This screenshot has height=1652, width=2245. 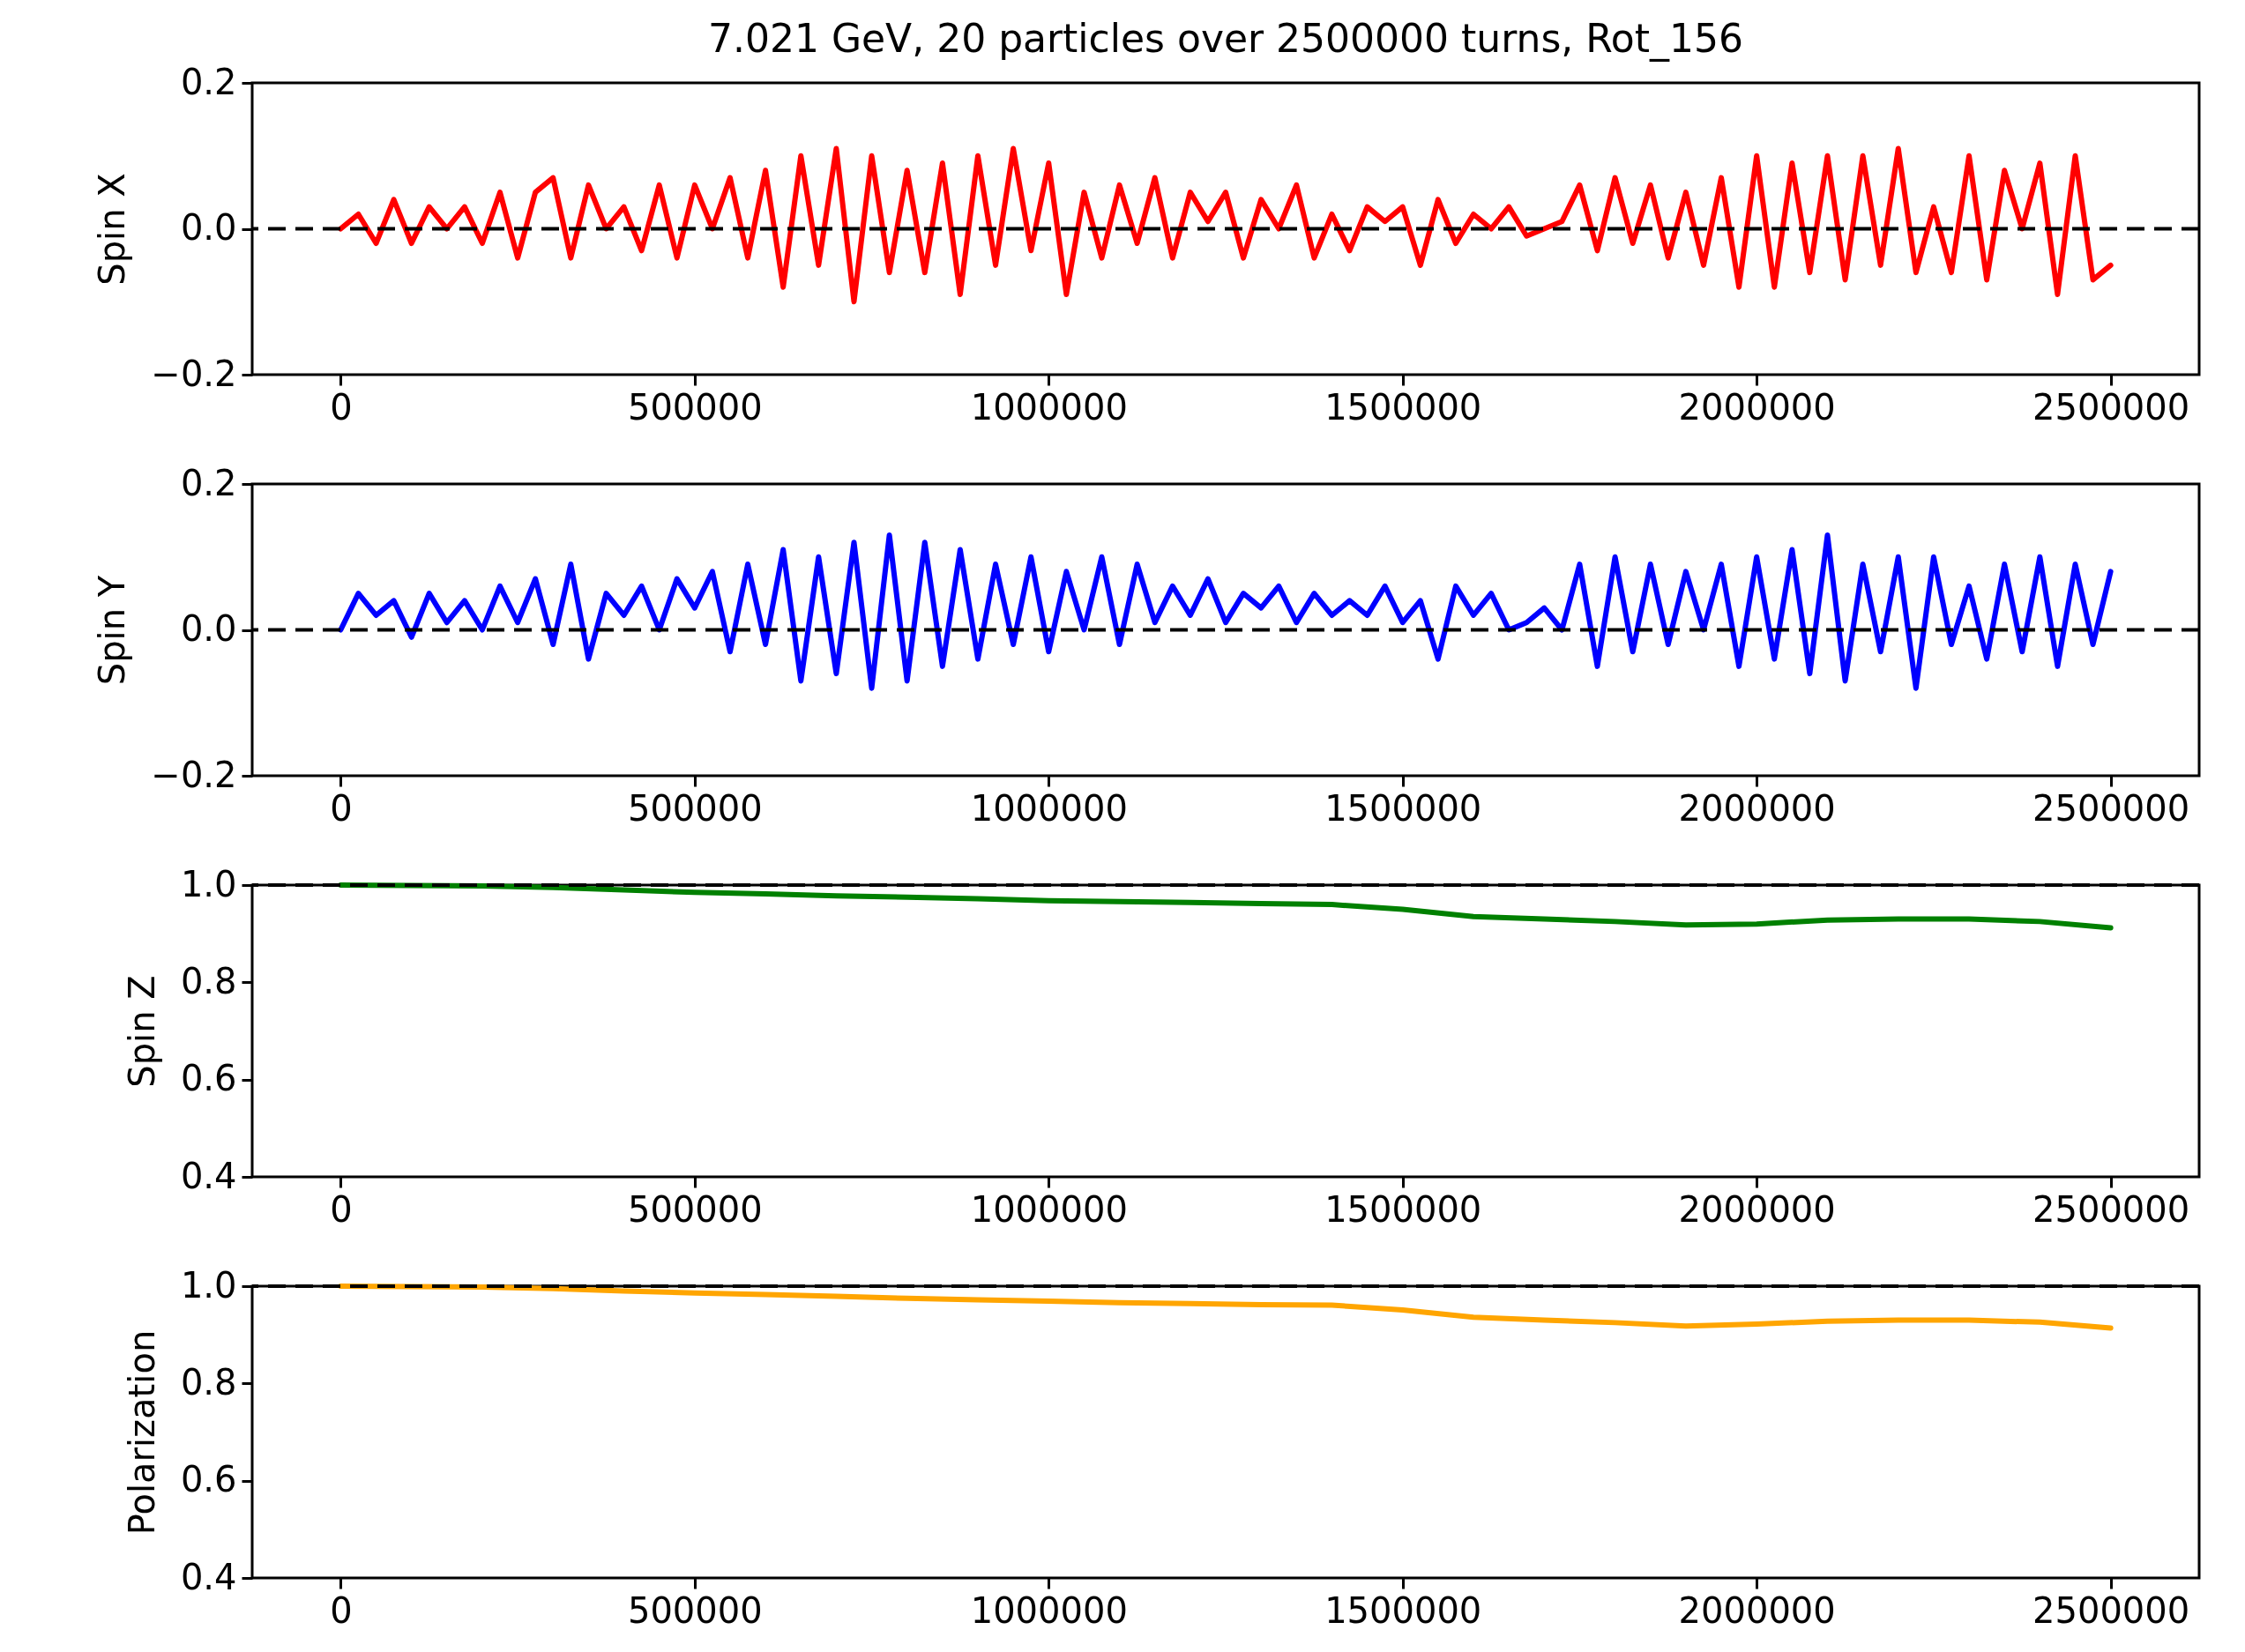 What do you see at coordinates (113, 630) in the screenshot?
I see `y-axis-title: Spin Y` at bounding box center [113, 630].